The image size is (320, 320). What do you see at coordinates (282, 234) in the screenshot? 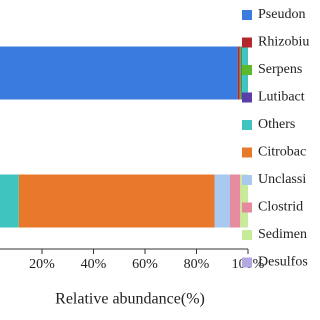
I see `legend-label: Sedimen` at bounding box center [282, 234].